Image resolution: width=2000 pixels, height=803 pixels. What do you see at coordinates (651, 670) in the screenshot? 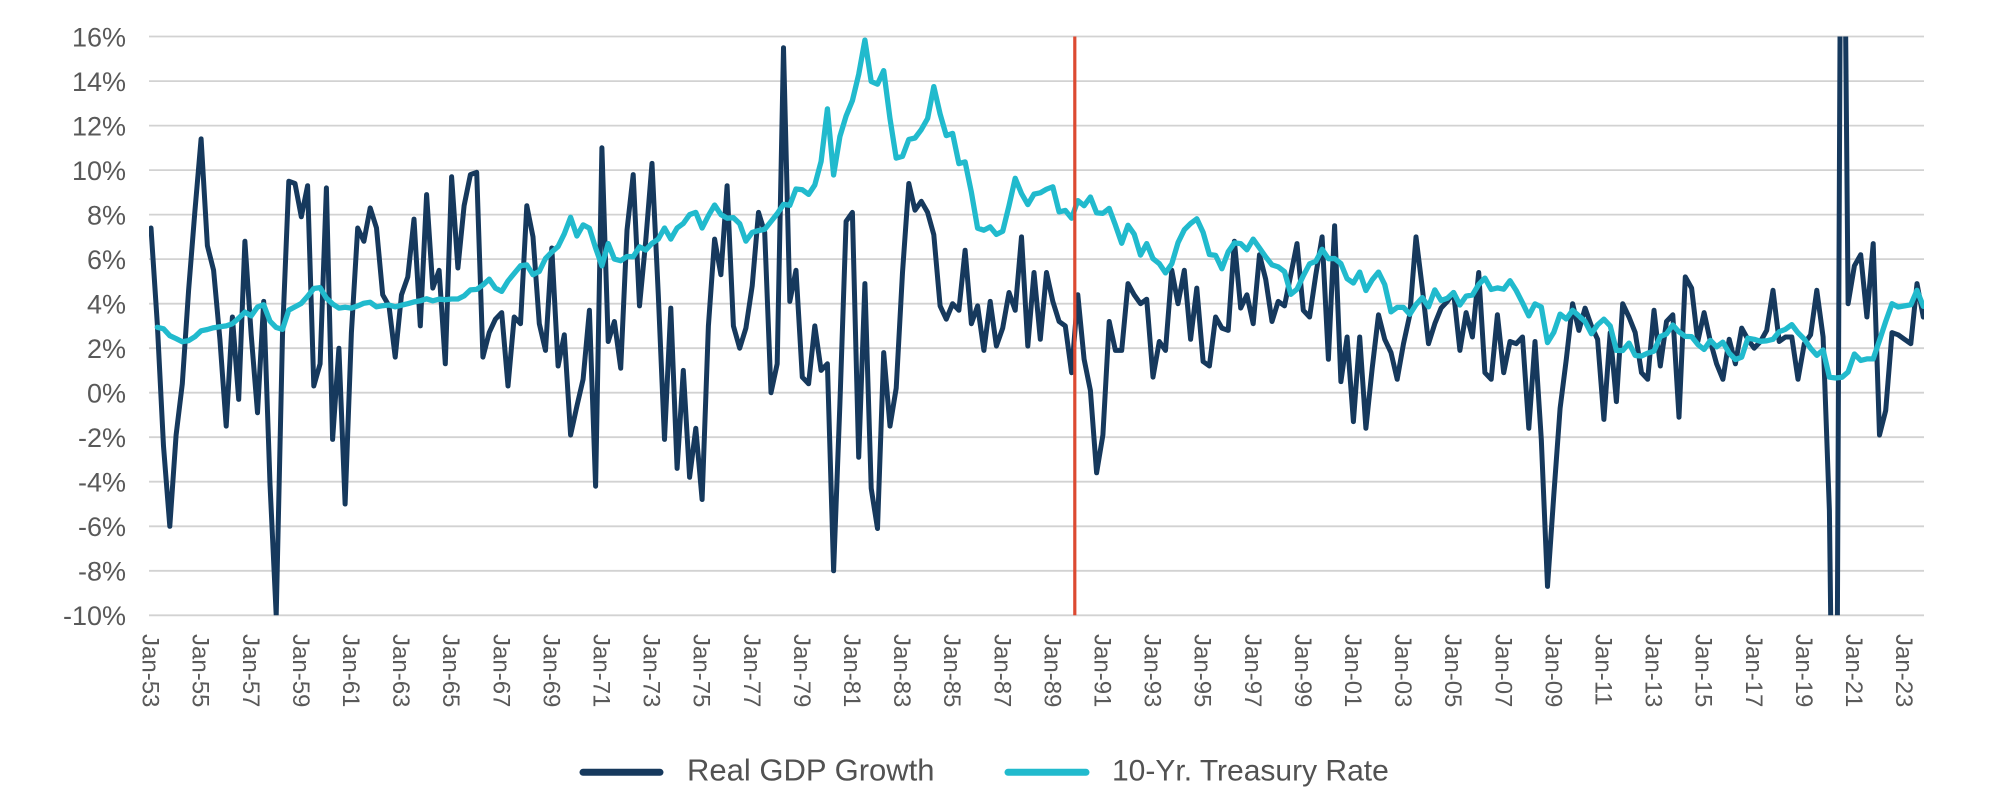
I see `svg-text: Jan-73` at bounding box center [651, 670].